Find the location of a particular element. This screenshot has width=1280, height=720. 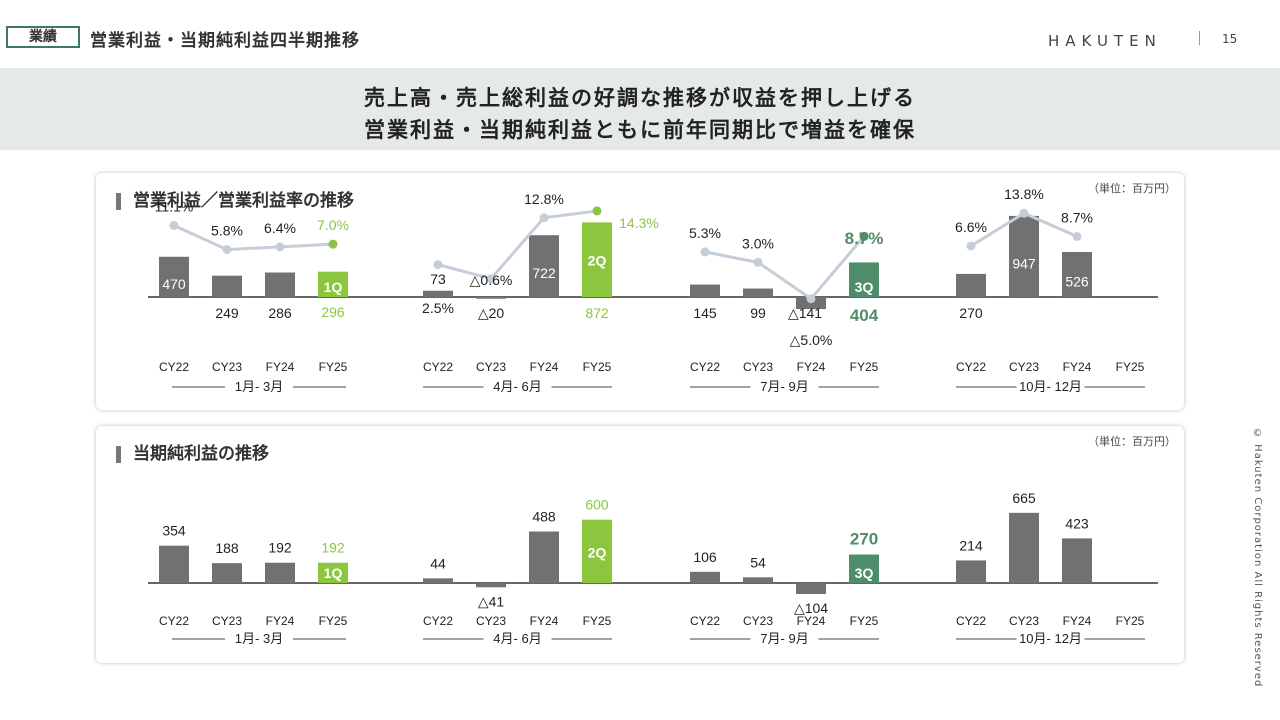

net-income-unit: （単位：百万円） is located at coordinates (1132, 441).